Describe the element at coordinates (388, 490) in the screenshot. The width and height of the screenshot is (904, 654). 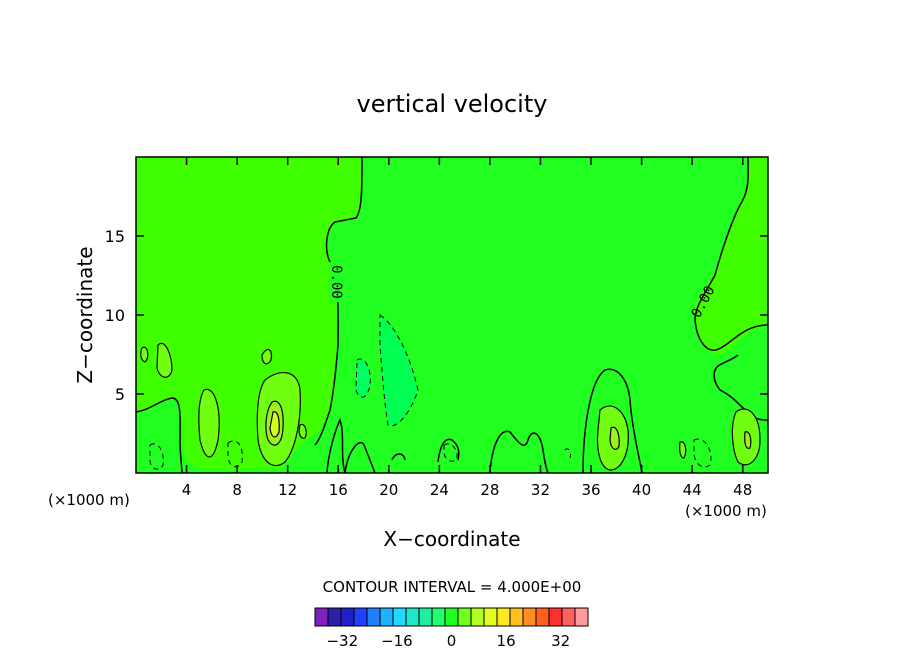
I see `x-tick-label: 20` at that location.